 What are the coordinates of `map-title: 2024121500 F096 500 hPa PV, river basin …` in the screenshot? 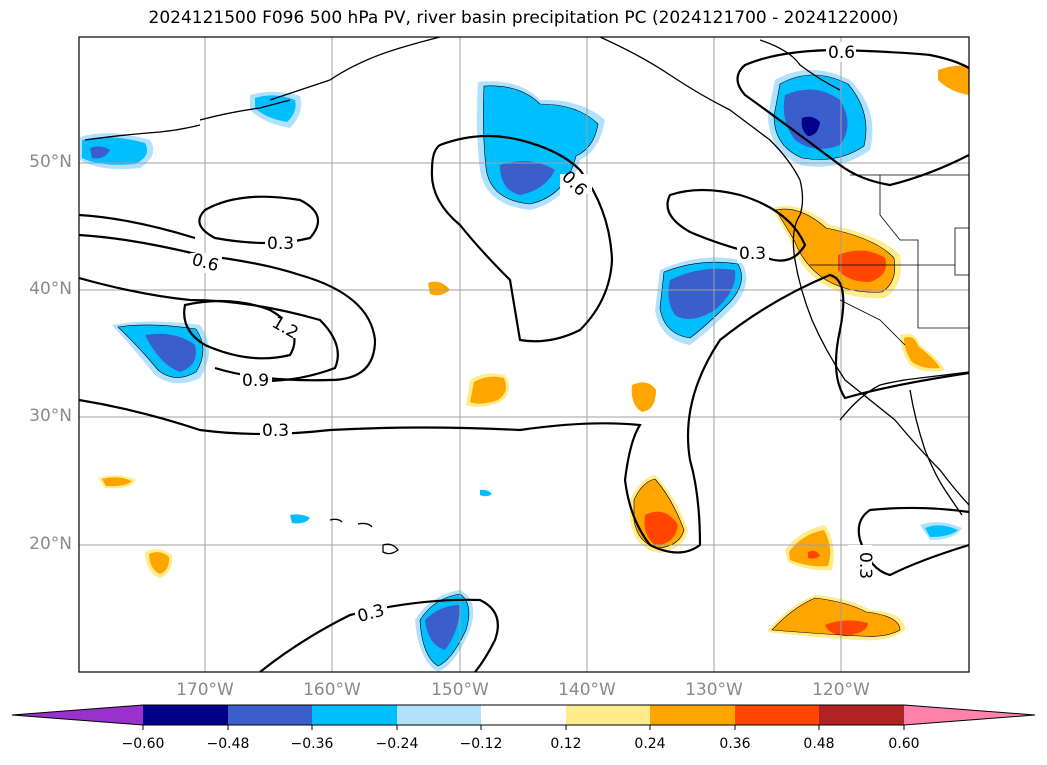 It's located at (523, 18).